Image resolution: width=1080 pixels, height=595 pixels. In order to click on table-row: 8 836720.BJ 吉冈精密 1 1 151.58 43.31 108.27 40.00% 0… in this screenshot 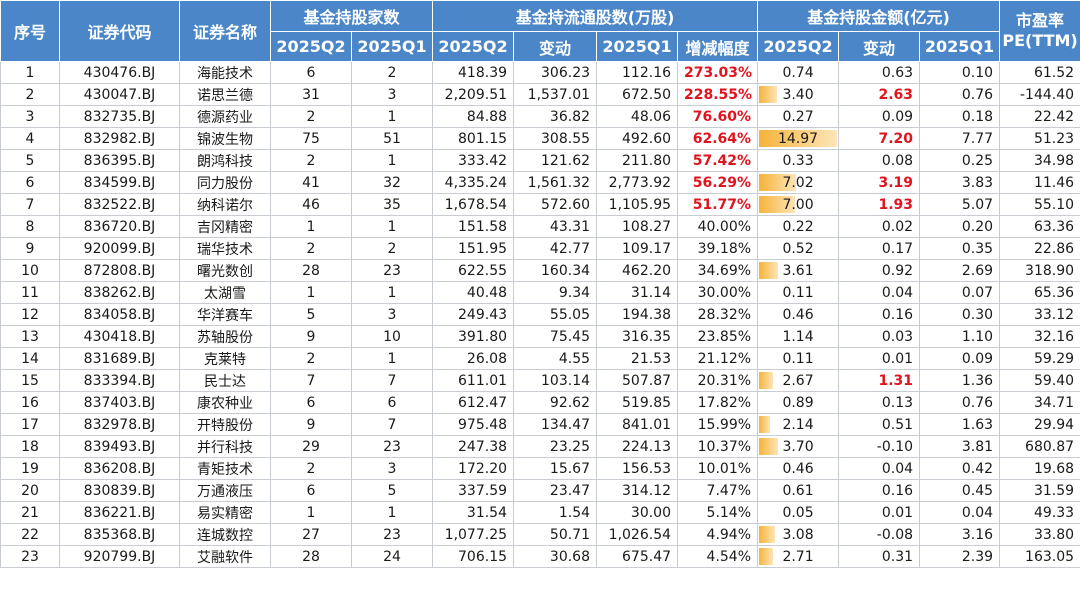, I will do `click(540, 226)`.